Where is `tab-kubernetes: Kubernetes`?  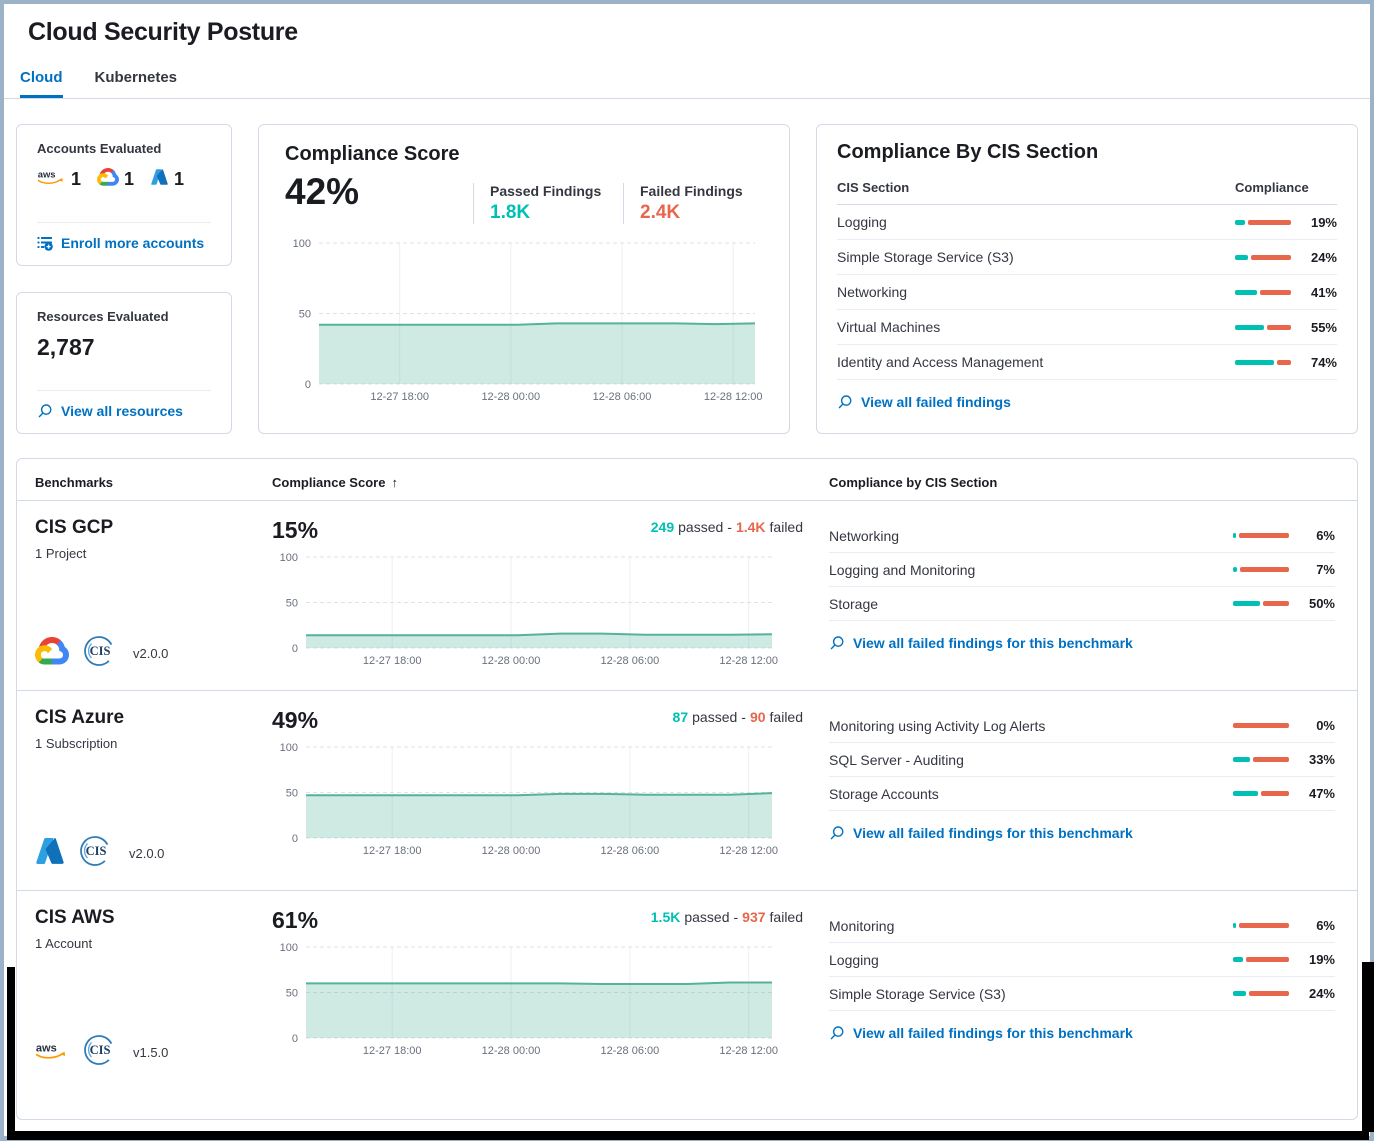
tab-kubernetes: Kubernetes is located at coordinates (136, 77).